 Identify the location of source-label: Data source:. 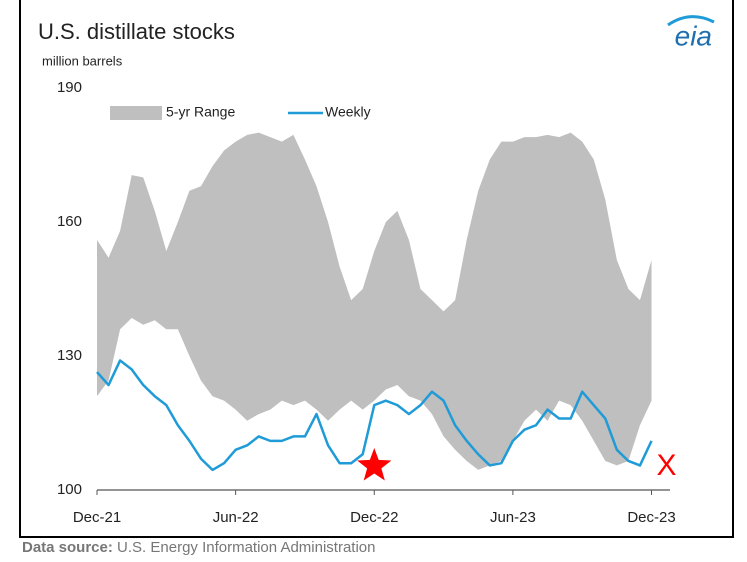
(67, 547).